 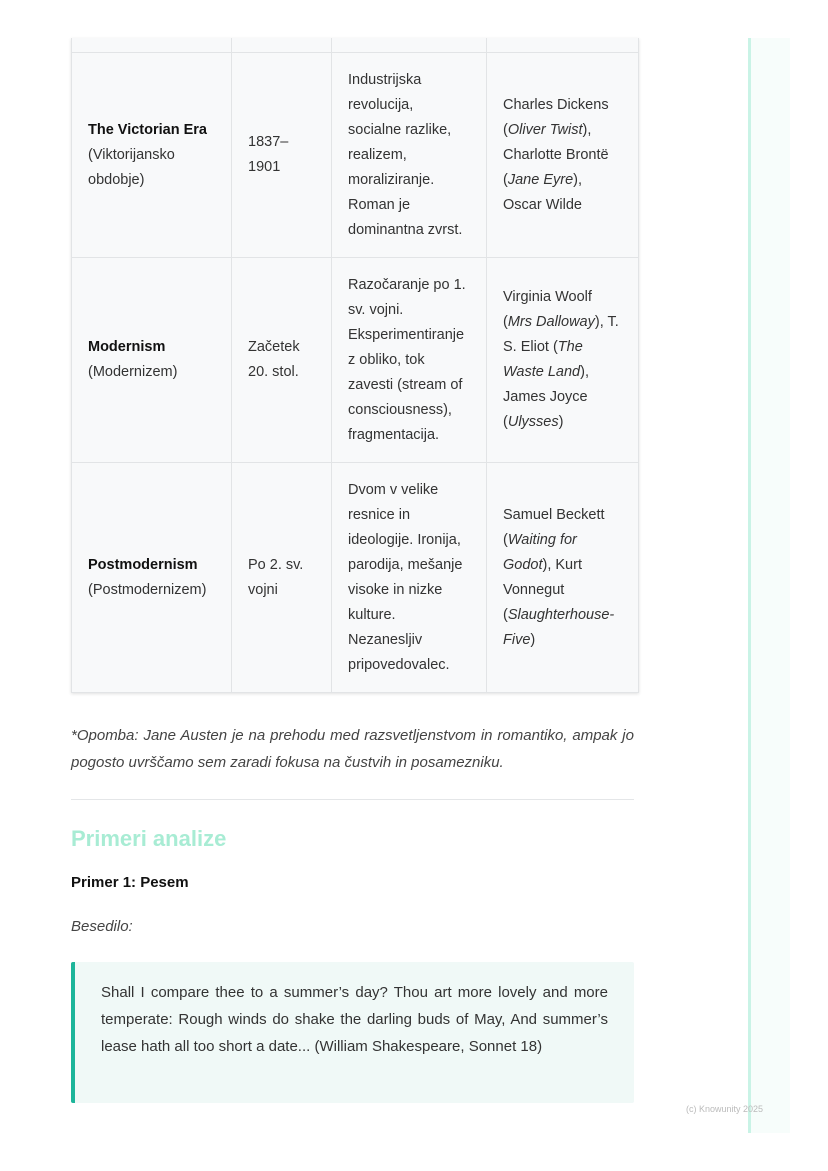 What do you see at coordinates (133, 372) in the screenshot?
I see `period-alt-name: (Modernizem)` at bounding box center [133, 372].